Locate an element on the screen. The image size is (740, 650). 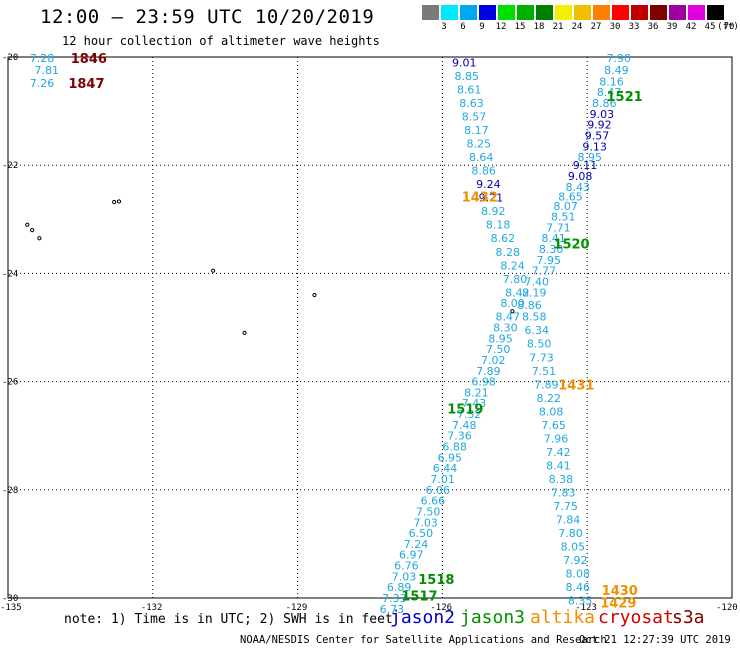
wave-height-value: 7.33 is located at coordinates (394, 598).